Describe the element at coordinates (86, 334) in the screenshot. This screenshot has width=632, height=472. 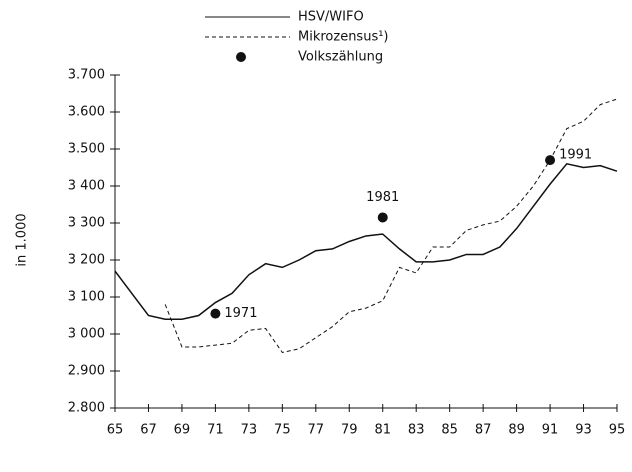
I see `y-tick-label: 3 000` at that location.